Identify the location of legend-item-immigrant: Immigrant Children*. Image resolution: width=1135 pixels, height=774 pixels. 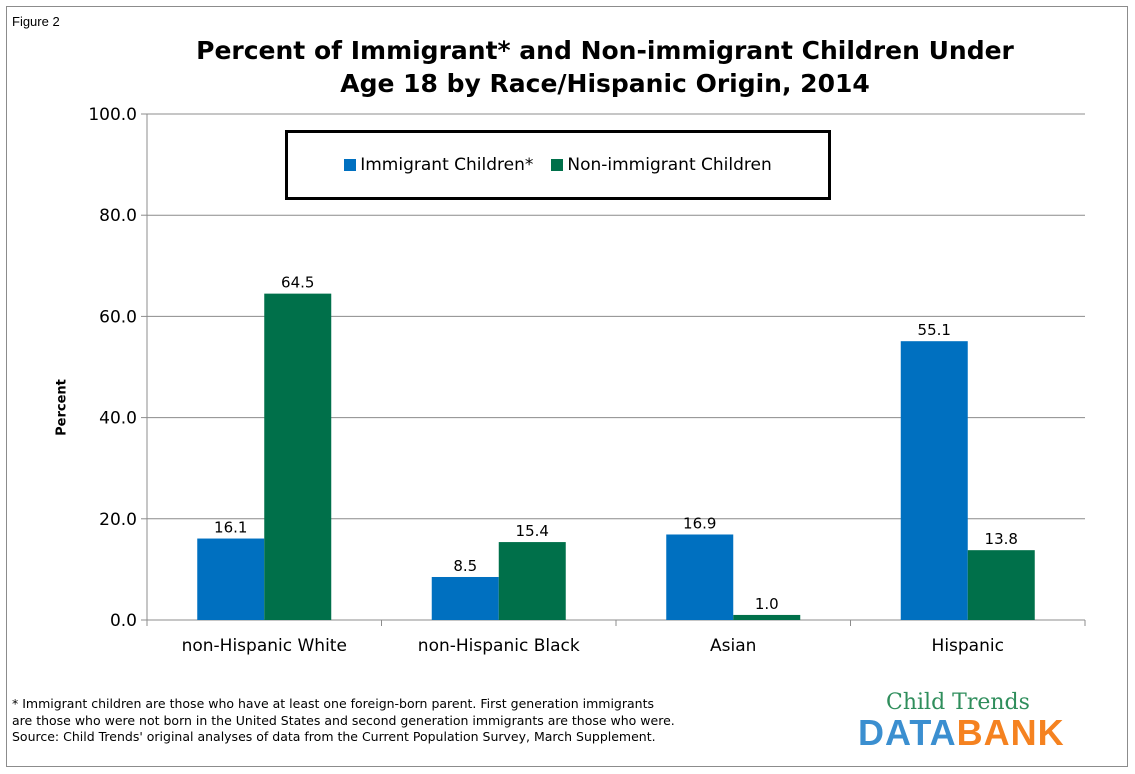
(438, 165).